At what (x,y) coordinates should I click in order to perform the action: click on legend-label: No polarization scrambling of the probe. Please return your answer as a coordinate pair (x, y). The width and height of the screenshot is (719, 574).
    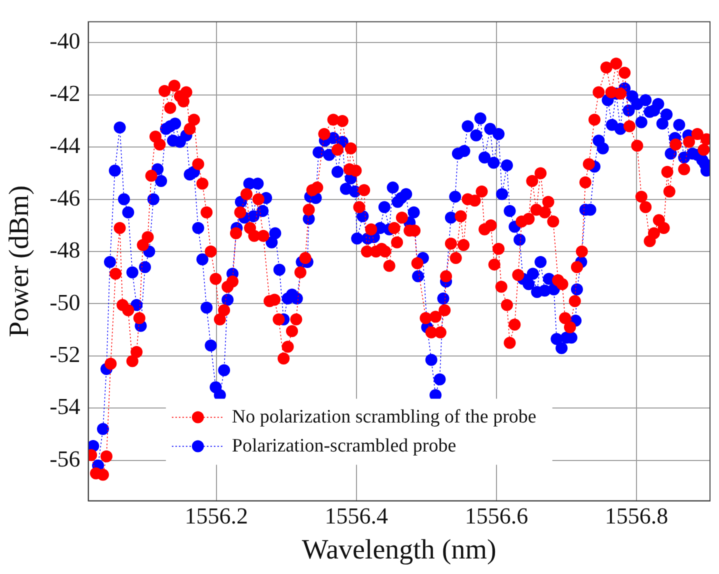
    Looking at the image, I should click on (384, 417).